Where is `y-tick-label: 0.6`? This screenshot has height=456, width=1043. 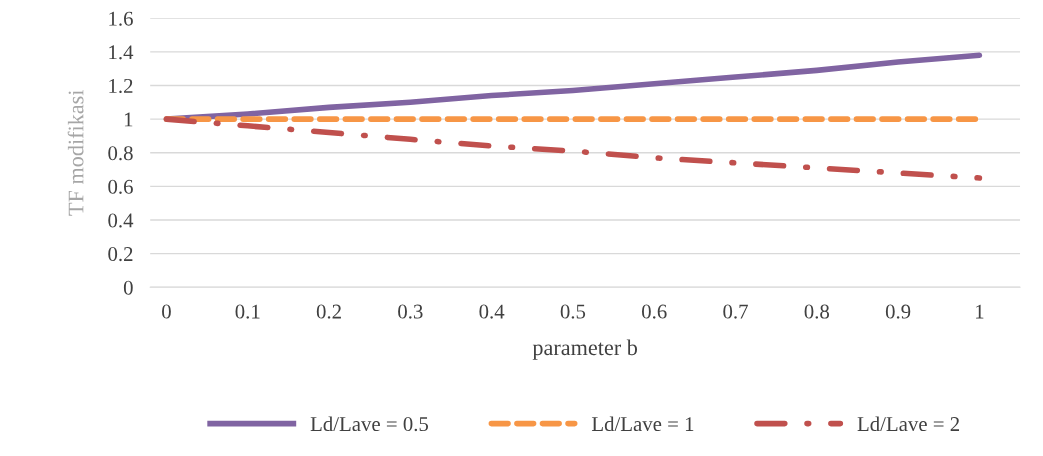 y-tick-label: 0.6 is located at coordinates (120, 186).